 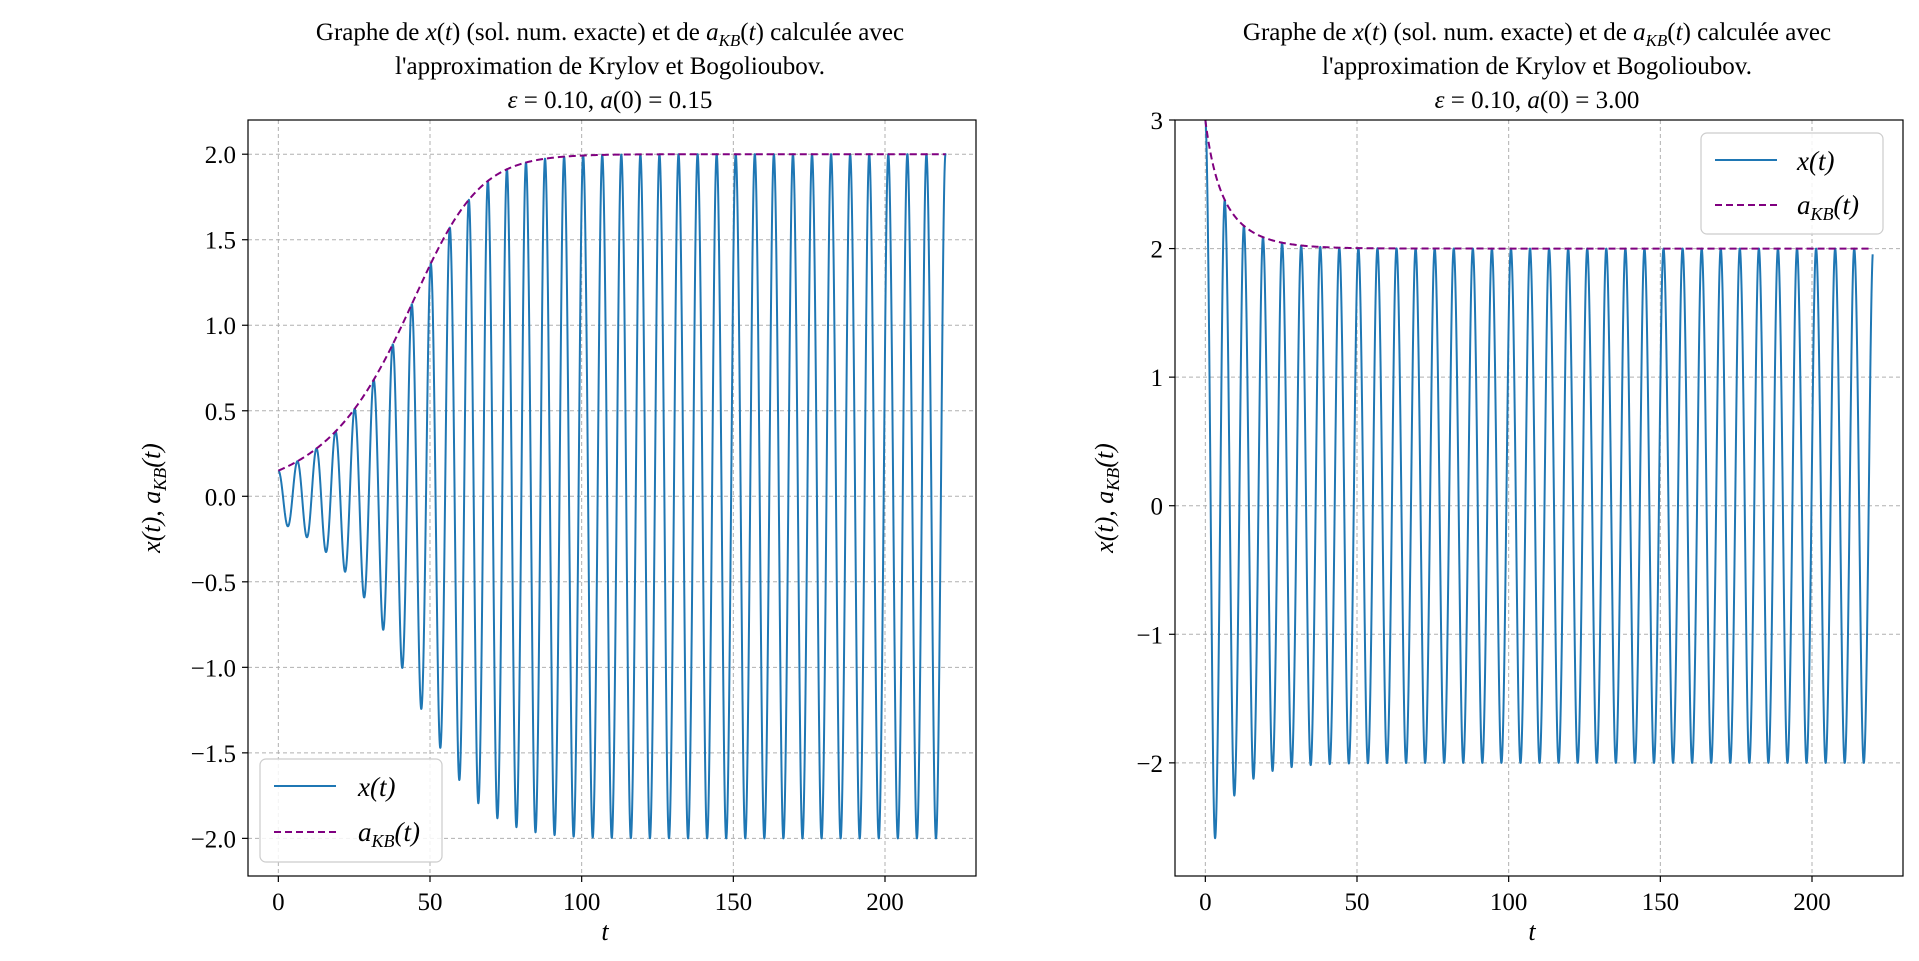 I want to click on left-chart-legend: x(t) aKB(t), so click(x=351, y=810).